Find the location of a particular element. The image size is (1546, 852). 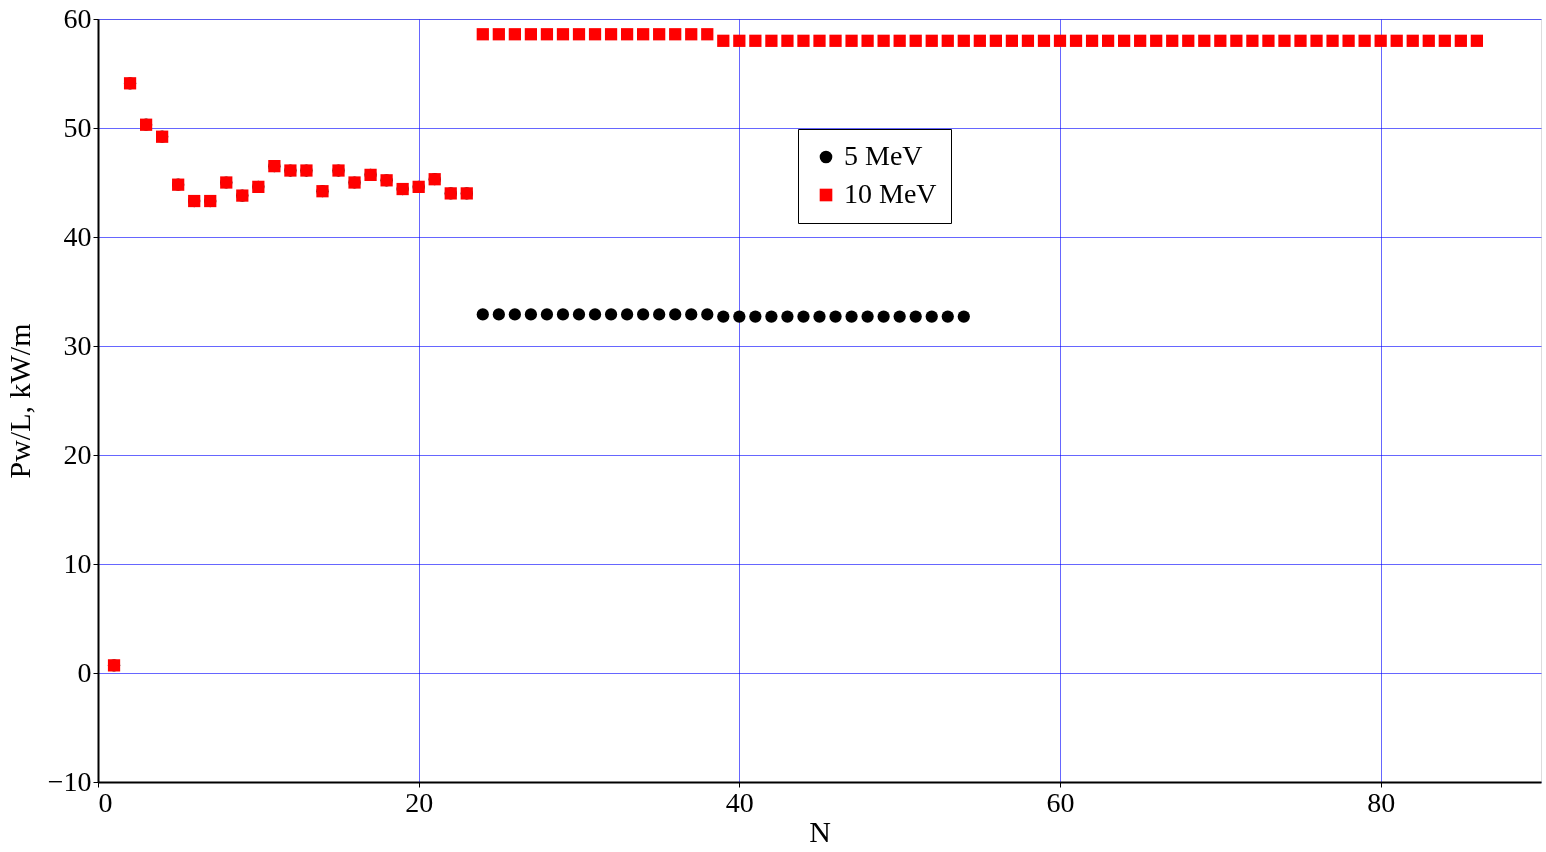

y-tick-label: 40 is located at coordinates (77, 236).